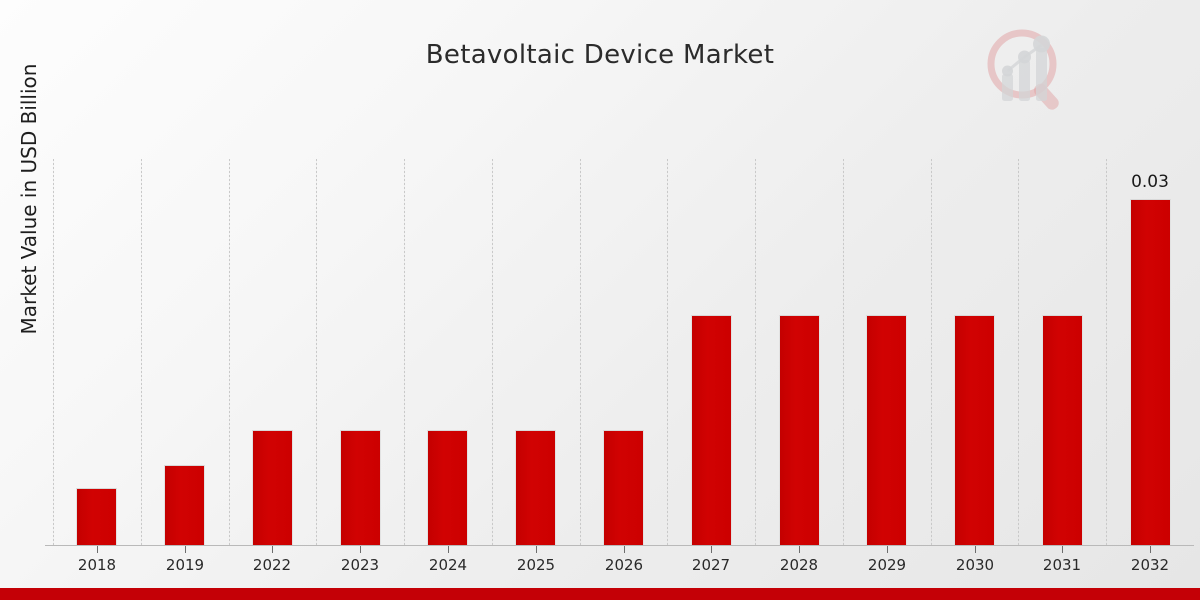  What do you see at coordinates (711, 430) in the screenshot?
I see `bar-2027` at bounding box center [711, 430].